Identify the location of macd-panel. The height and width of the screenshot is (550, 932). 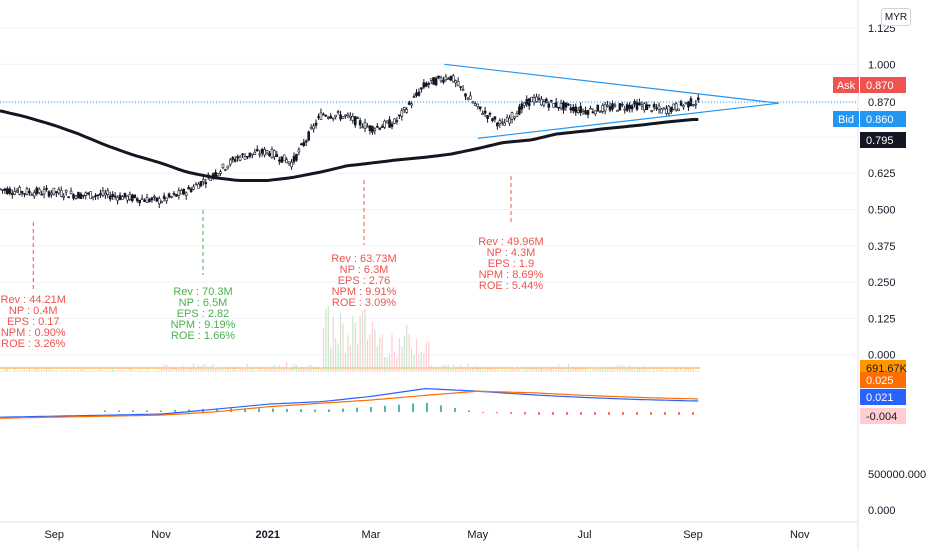
(349, 403).